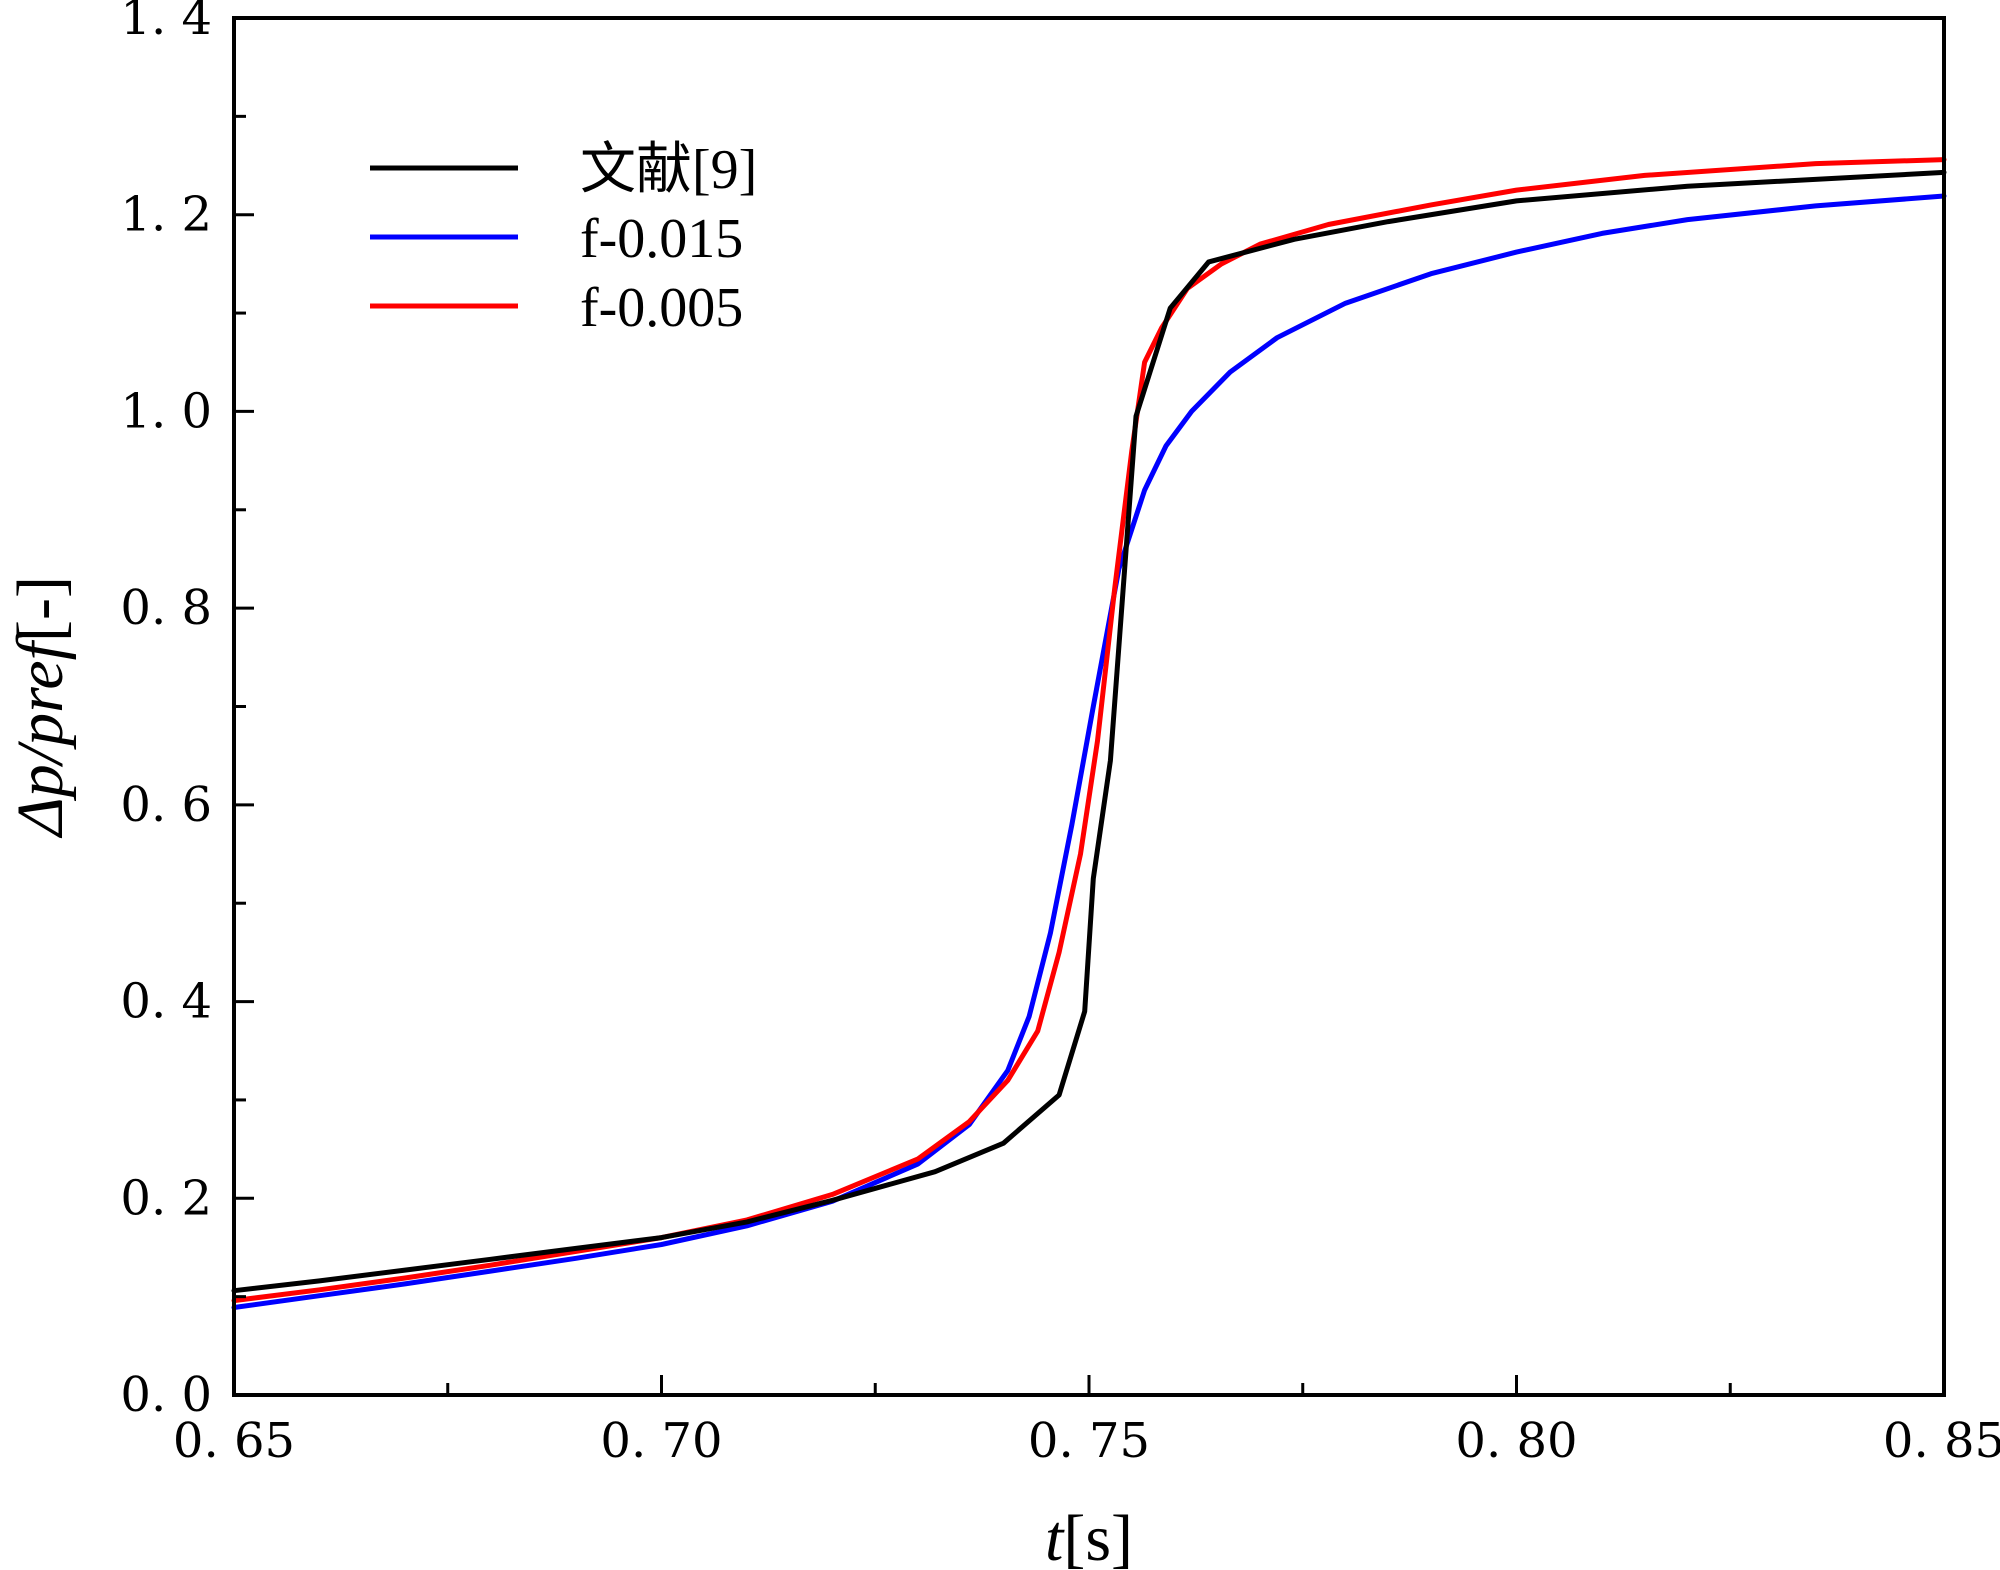  I want to click on y-tick-label: 0. 8, so click(166, 608).